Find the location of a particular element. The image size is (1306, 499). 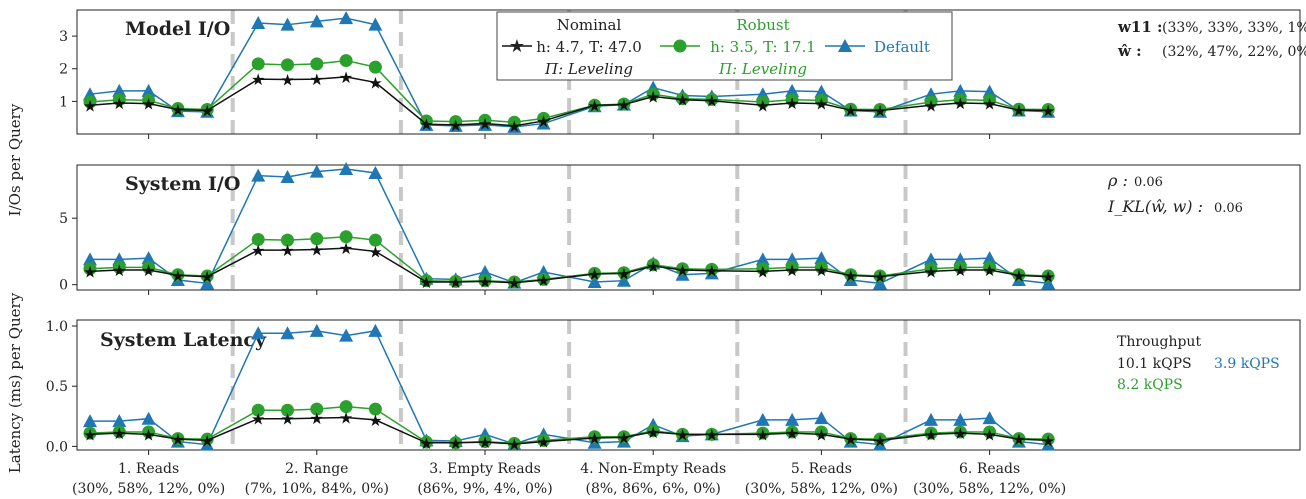

throughput-annotation: Throughput 10.1 kQPS 3.9 kQPS 8.2 kQPS is located at coordinates (1198, 363).